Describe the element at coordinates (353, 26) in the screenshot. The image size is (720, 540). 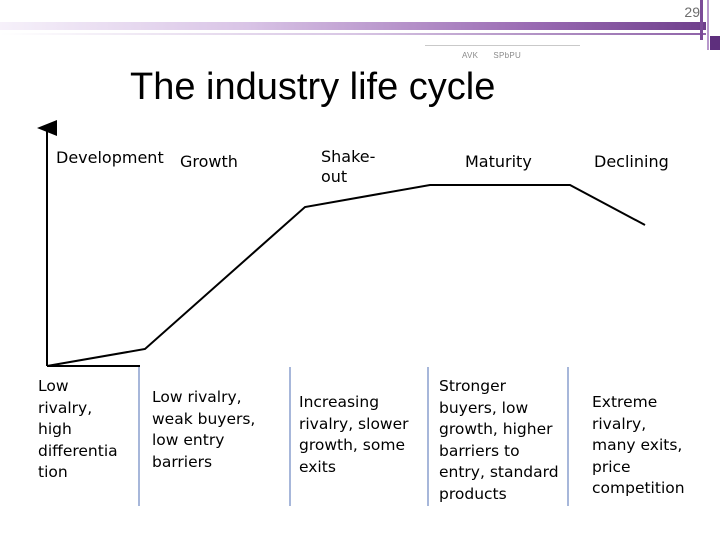
I see `header-band` at that location.